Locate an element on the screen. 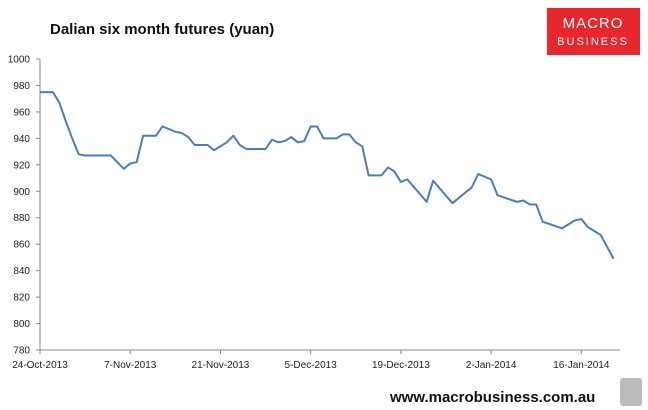  y-tick-label: 940 is located at coordinates (21, 139).